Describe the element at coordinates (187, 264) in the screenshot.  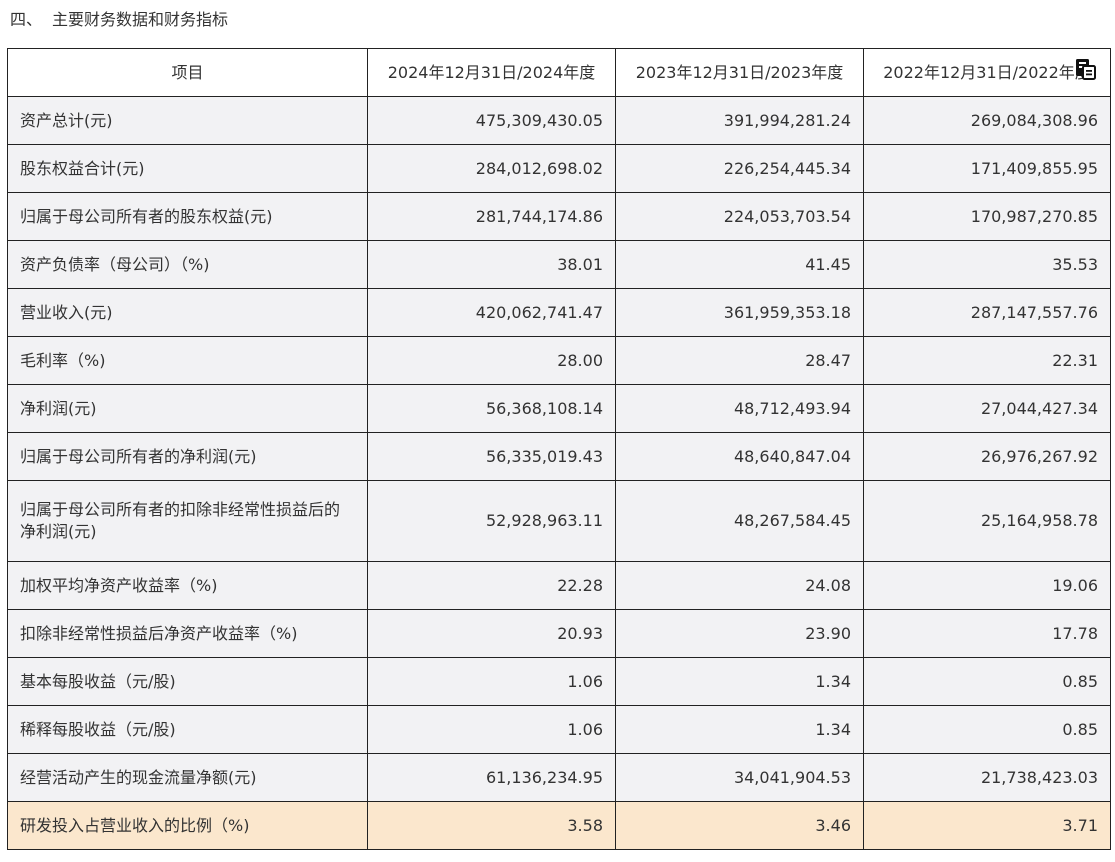
I see `row-label: 资产负债率（母公司）（%)` at that location.